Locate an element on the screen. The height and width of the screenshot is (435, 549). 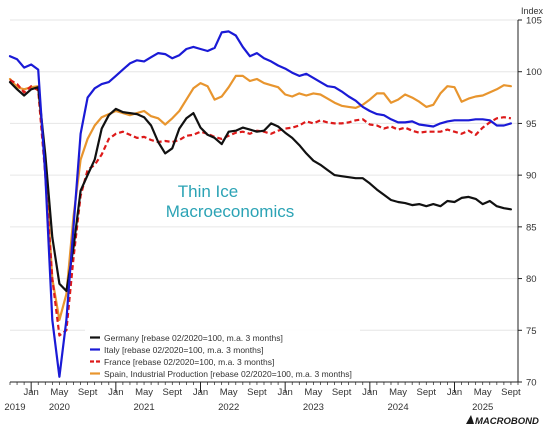
x-year-label: 2020 is located at coordinates (59, 407).